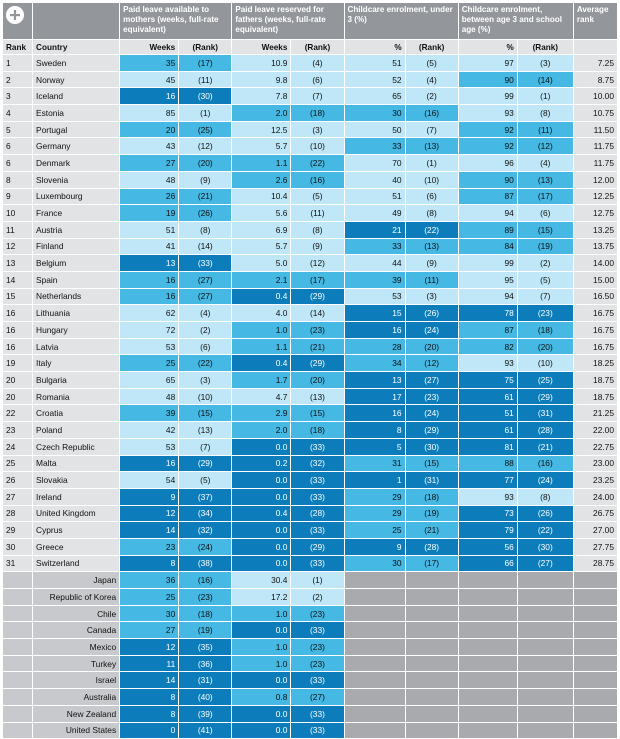  Describe the element at coordinates (317, 713) in the screenshot. I see `fathers-rank-cell: (33)` at that location.